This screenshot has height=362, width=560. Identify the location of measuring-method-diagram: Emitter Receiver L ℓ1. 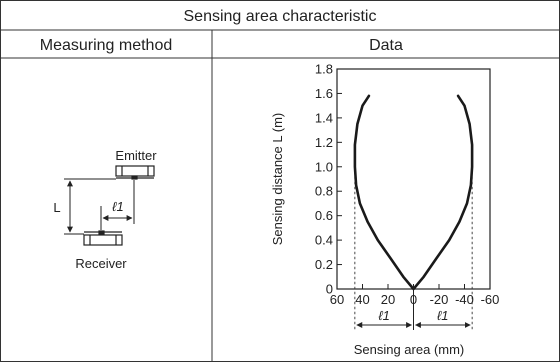
(105, 209).